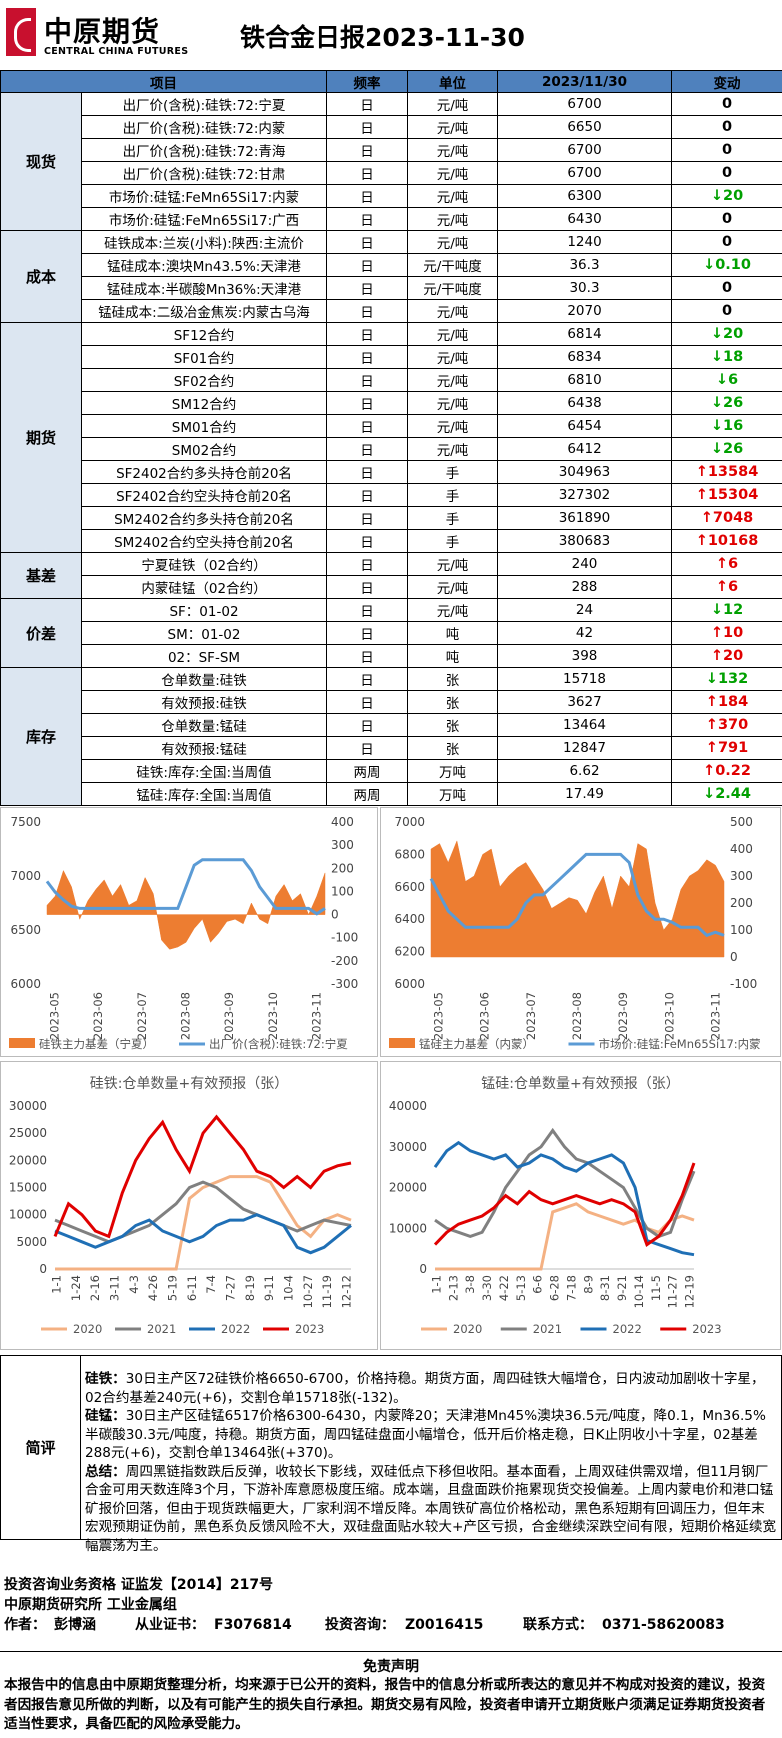 The image size is (782, 1738). I want to click on table-row: 基差 宁夏硅铁（02合约）日元/吨 240 ↑6, so click(391, 575).